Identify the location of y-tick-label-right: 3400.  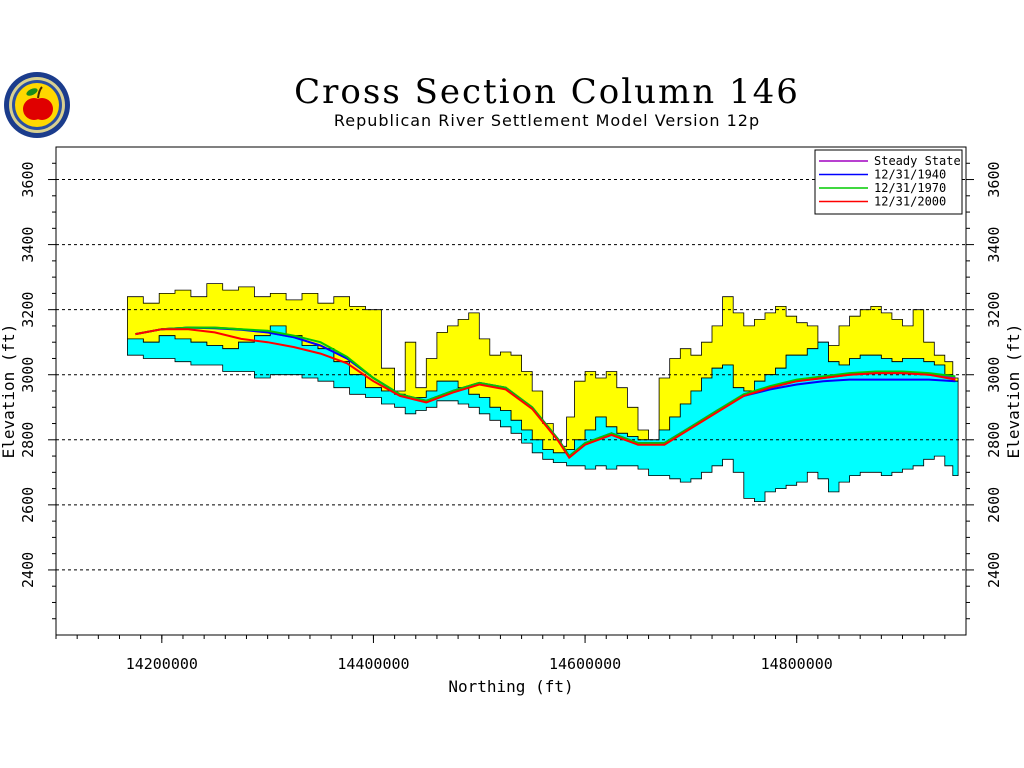
(994, 245).